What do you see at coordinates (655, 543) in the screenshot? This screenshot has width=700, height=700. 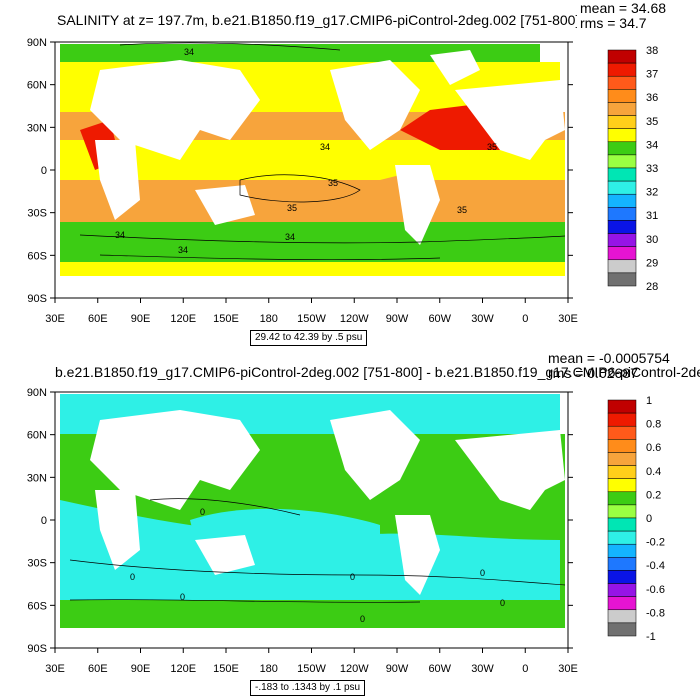 I see `p2-colorbar-label: -0.2` at bounding box center [655, 543].